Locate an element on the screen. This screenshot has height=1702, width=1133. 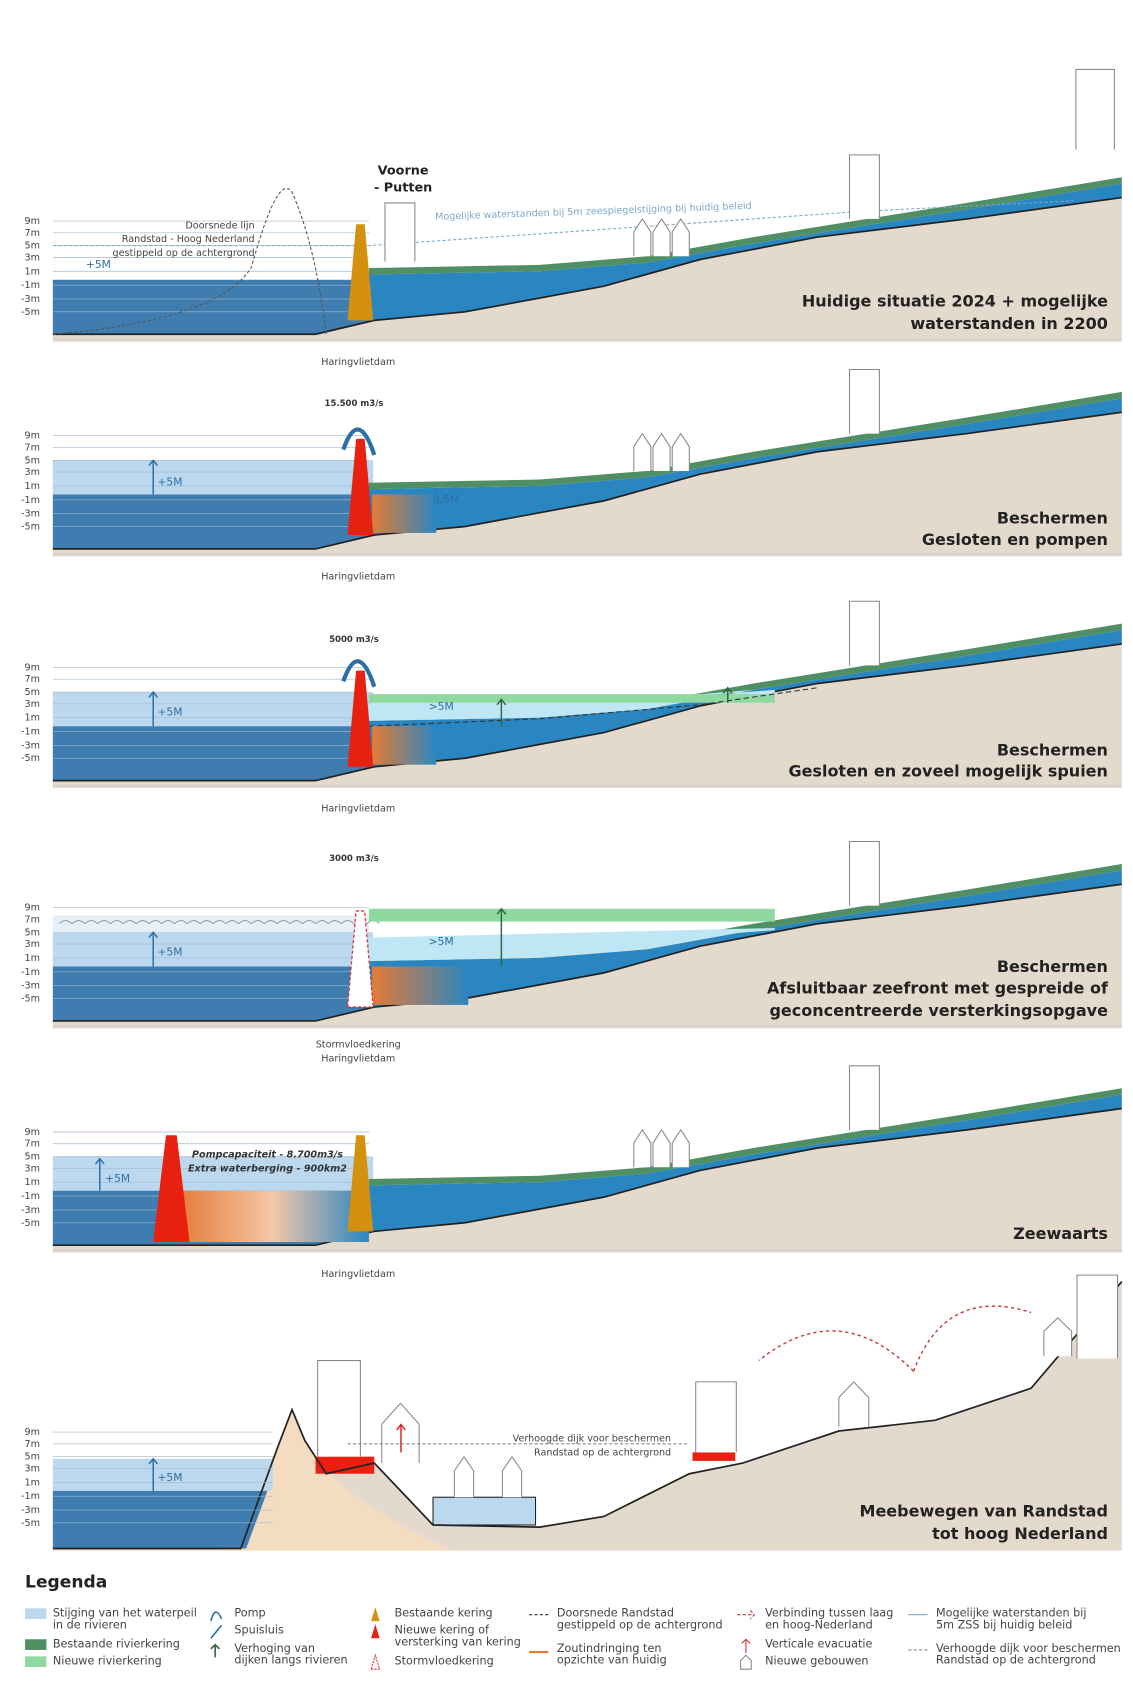
sea-rise is located at coordinates (162, 1474).